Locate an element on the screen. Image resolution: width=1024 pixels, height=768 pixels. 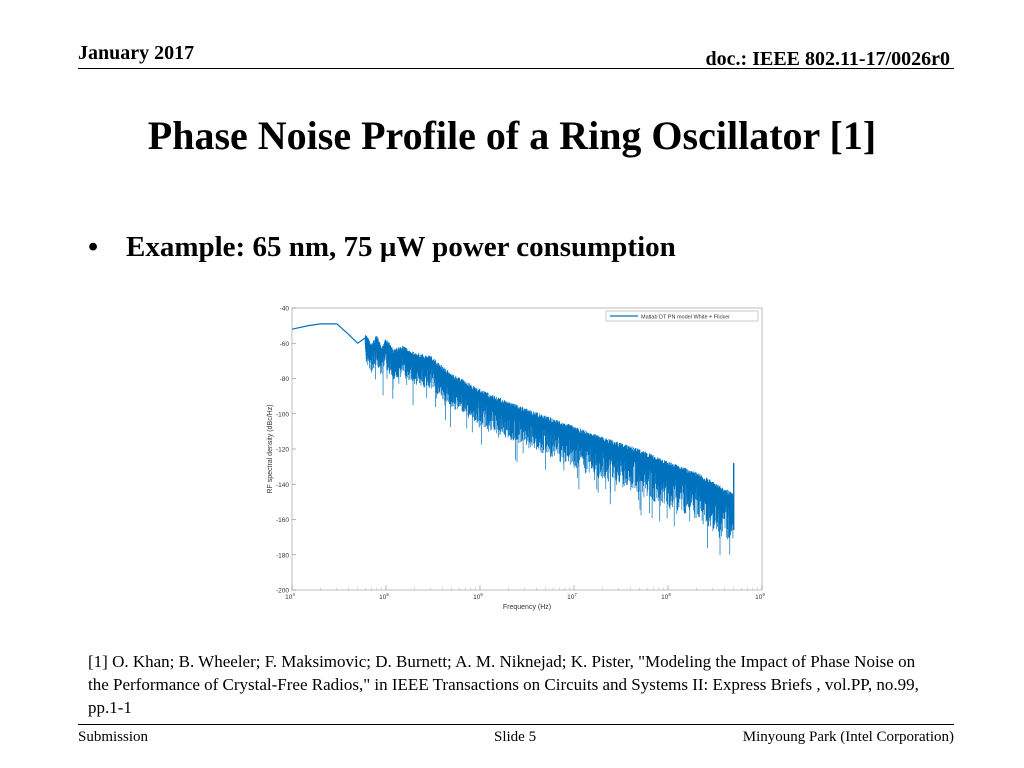
series-line is located at coordinates (512, 411).